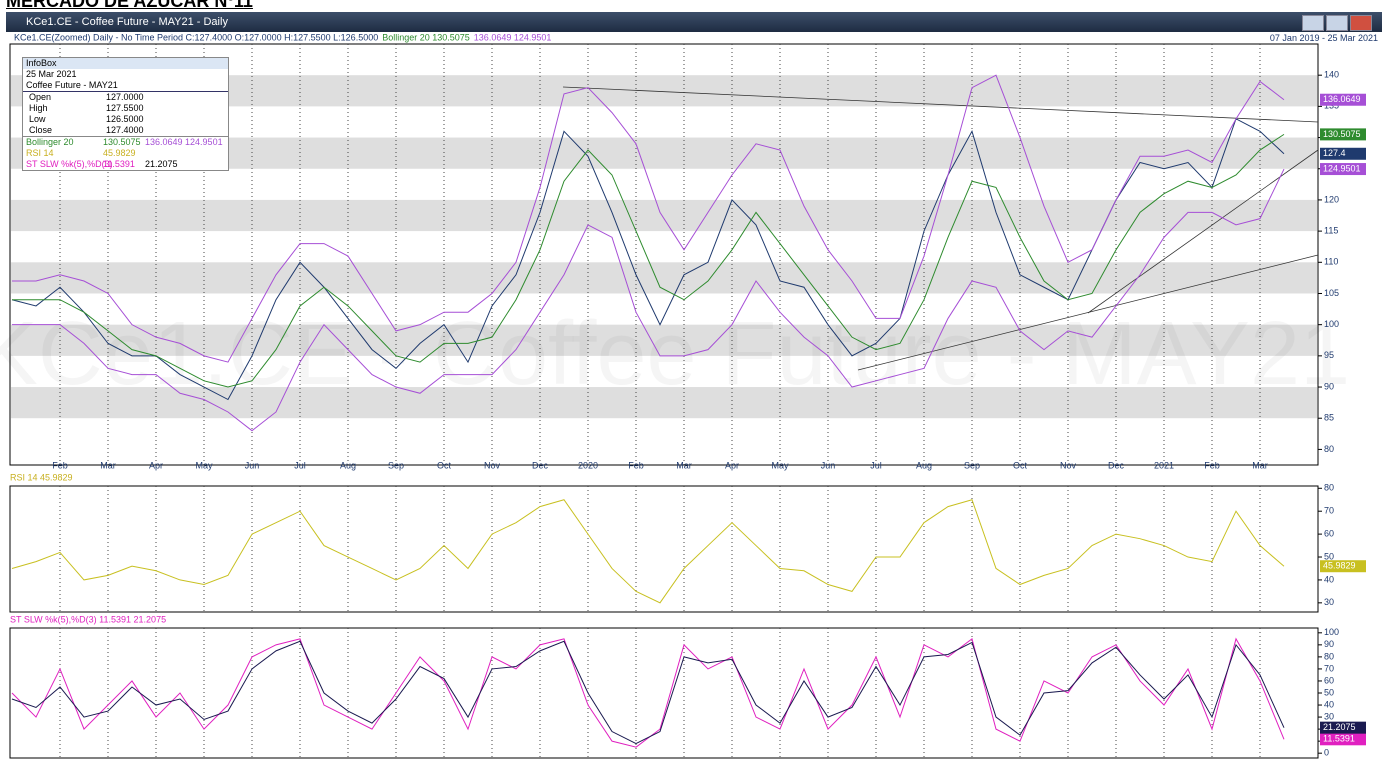 The image size is (1382, 760). I want to click on y-tick-label: 115, so click(1331, 230).